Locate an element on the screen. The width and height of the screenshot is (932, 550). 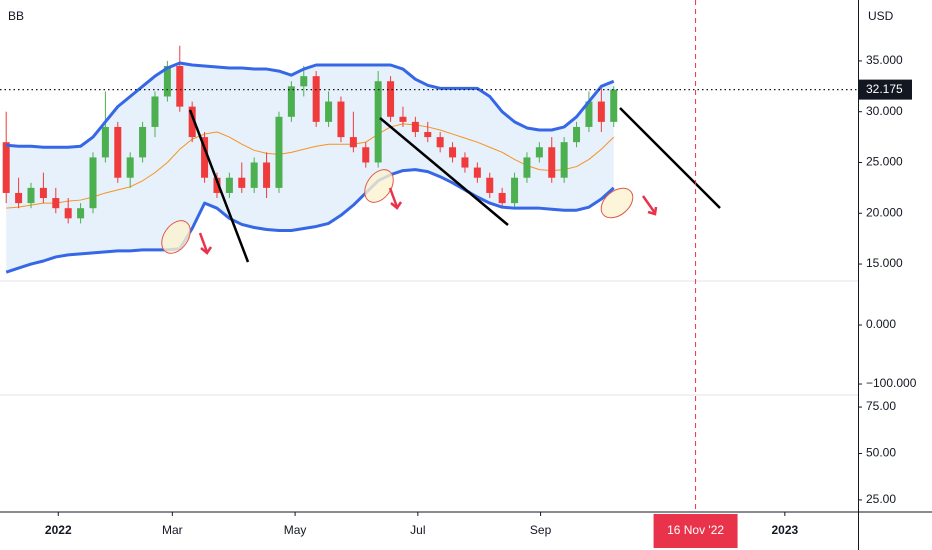
y-tick-label: 20.000 is located at coordinates (884, 212).